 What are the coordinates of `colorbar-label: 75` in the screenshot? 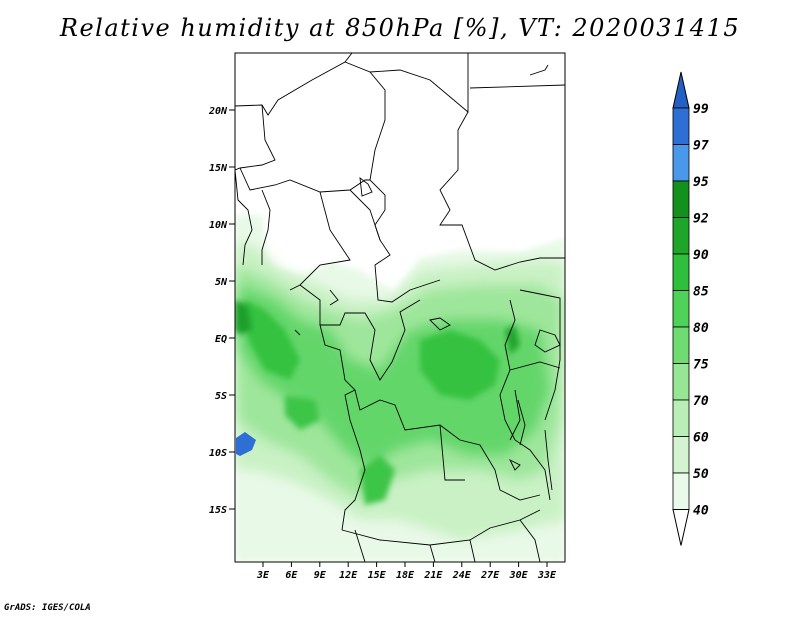 It's located at (701, 365).